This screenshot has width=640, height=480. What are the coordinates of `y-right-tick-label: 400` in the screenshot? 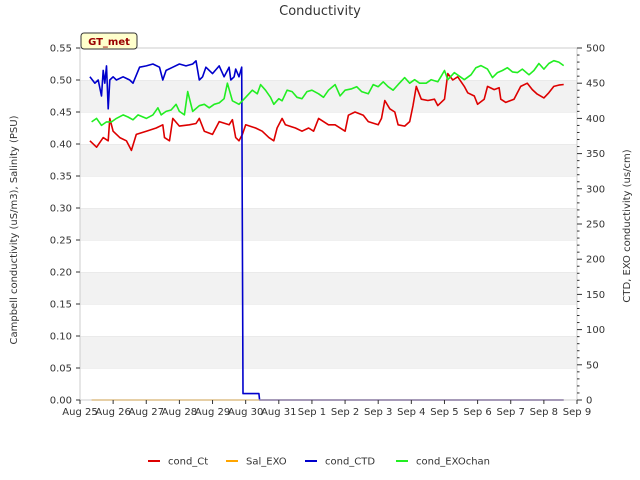 It's located at (595, 119).